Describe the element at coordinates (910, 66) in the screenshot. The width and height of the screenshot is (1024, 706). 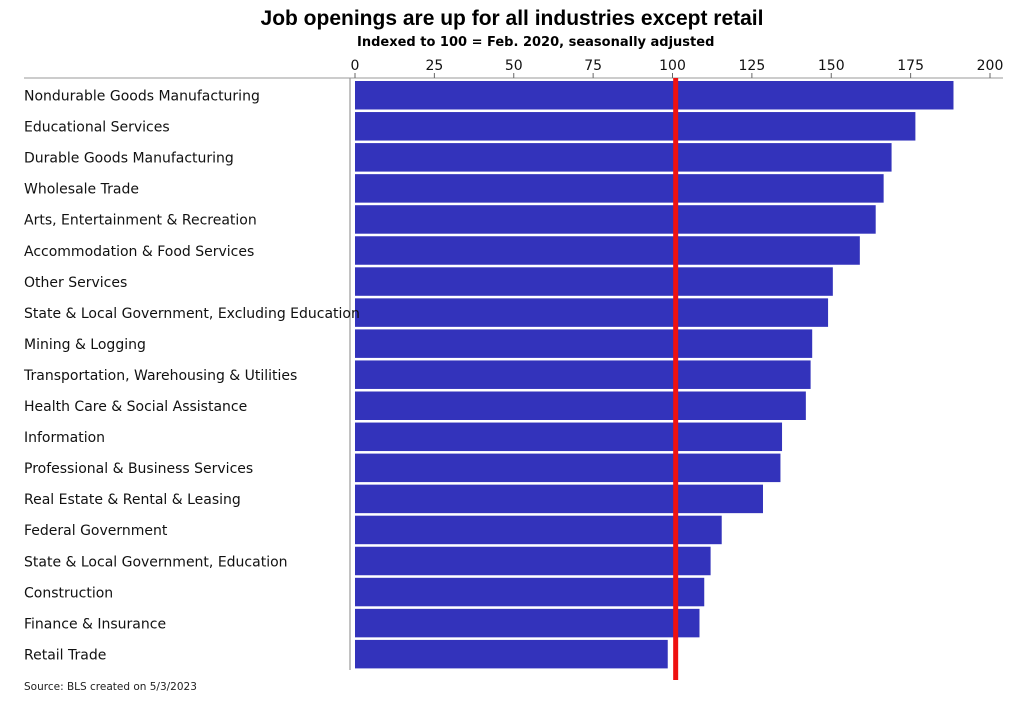
I see `x-tick-label: 175` at that location.